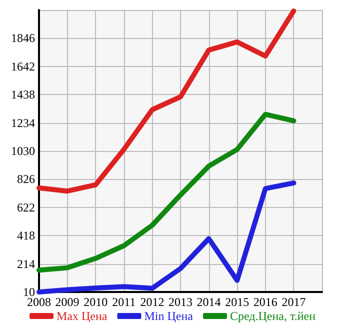 Image resolution: width=345 pixels, height=335 pixels. Describe the element at coordinates (26, 207) in the screenshot. I see `y-tick-label: 622` at that location.